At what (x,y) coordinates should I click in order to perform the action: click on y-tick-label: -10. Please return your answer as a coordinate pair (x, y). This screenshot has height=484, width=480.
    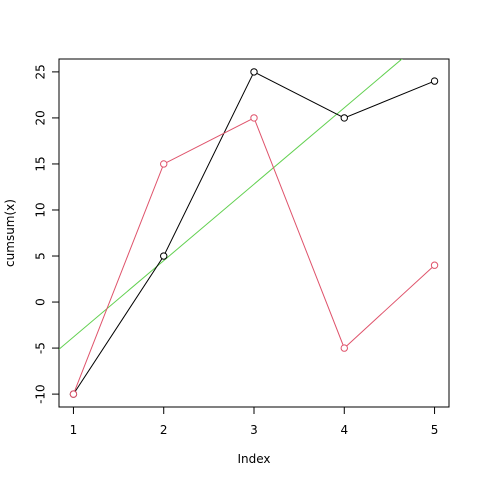
    Looking at the image, I should click on (41, 394).